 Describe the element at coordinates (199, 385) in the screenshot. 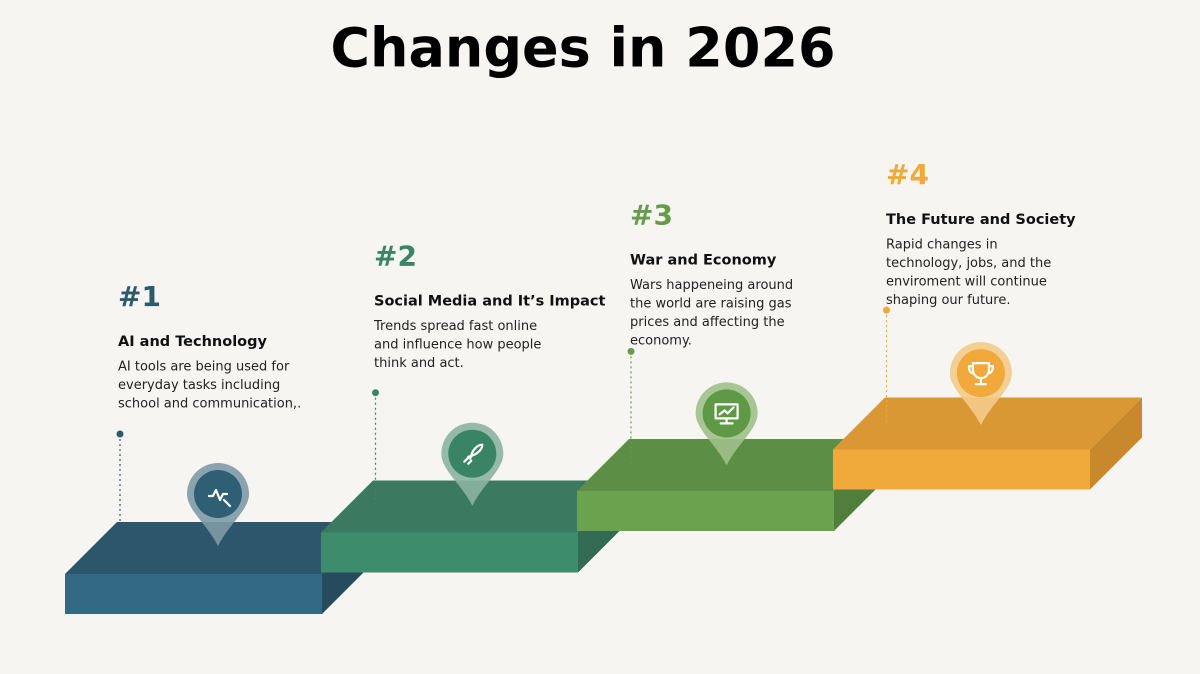

I see `step-body-line: everyday tasks including` at that location.